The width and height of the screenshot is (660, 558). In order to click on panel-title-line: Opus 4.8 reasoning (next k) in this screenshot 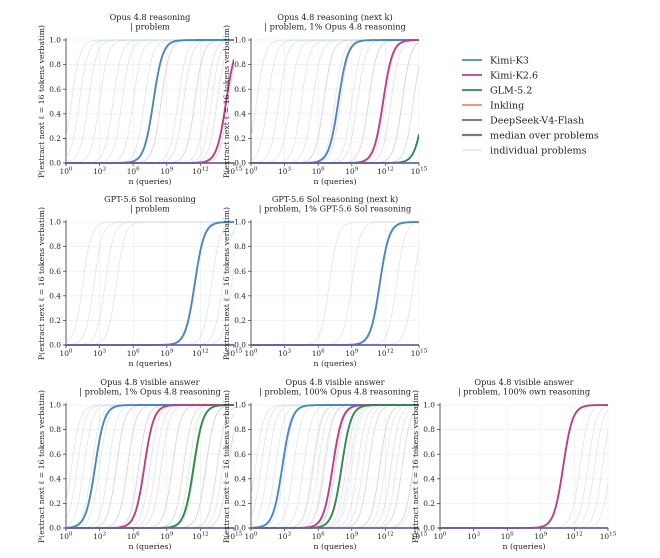, I will do `click(334, 17)`.